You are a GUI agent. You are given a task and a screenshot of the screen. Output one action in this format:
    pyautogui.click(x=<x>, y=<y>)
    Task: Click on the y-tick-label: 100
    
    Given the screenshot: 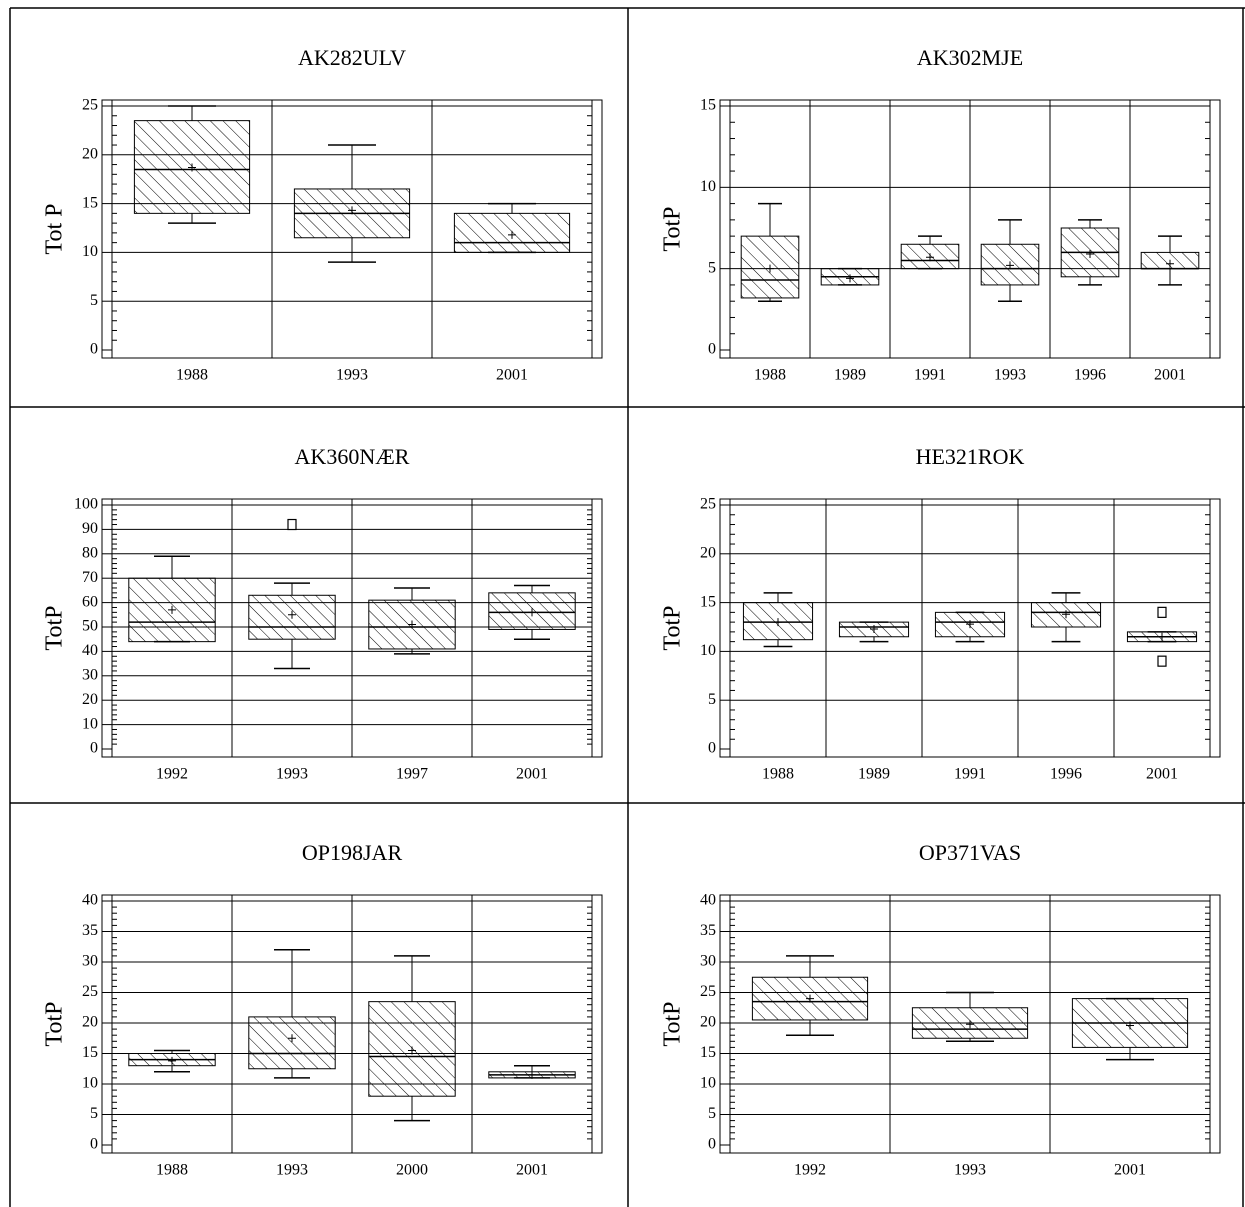 What is the action you would take?
    pyautogui.click(x=86, y=504)
    